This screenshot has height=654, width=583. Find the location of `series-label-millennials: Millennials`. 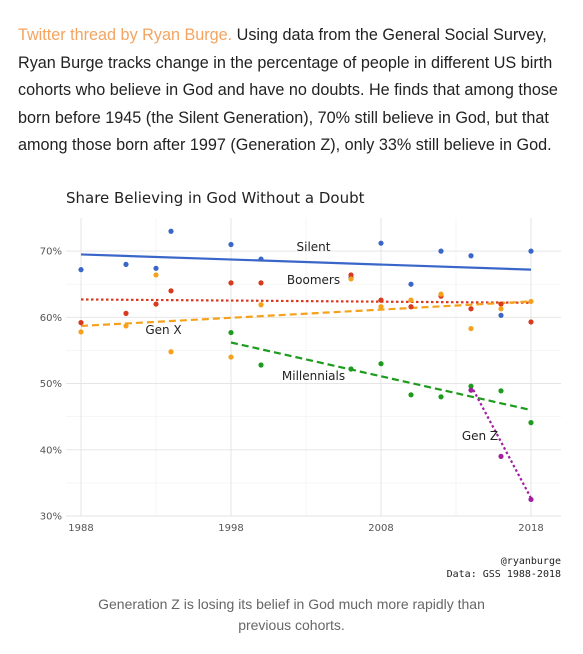

series-label-millennials: Millennials is located at coordinates (313, 376).